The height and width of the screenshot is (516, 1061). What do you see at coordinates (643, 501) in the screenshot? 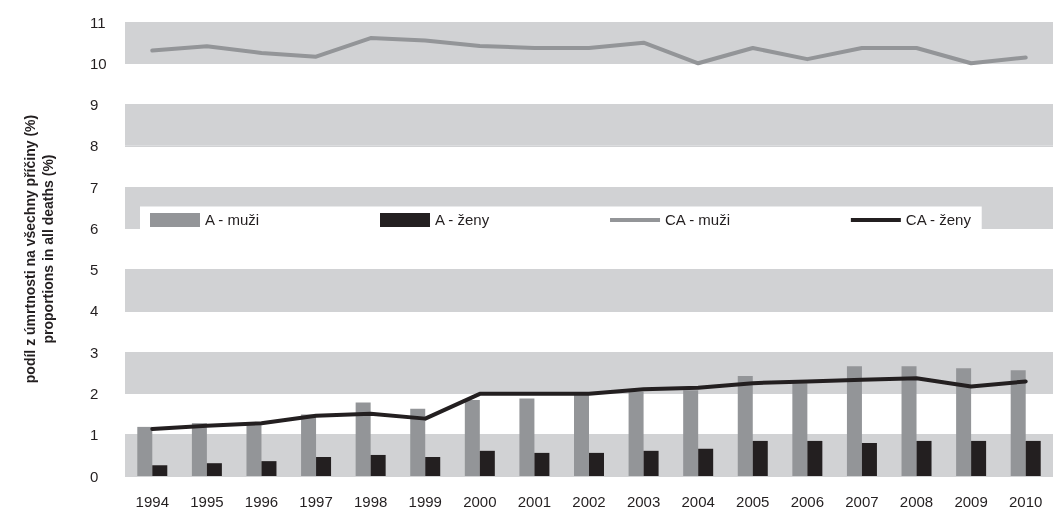
I see `x-tick-label: 2003` at bounding box center [643, 501].